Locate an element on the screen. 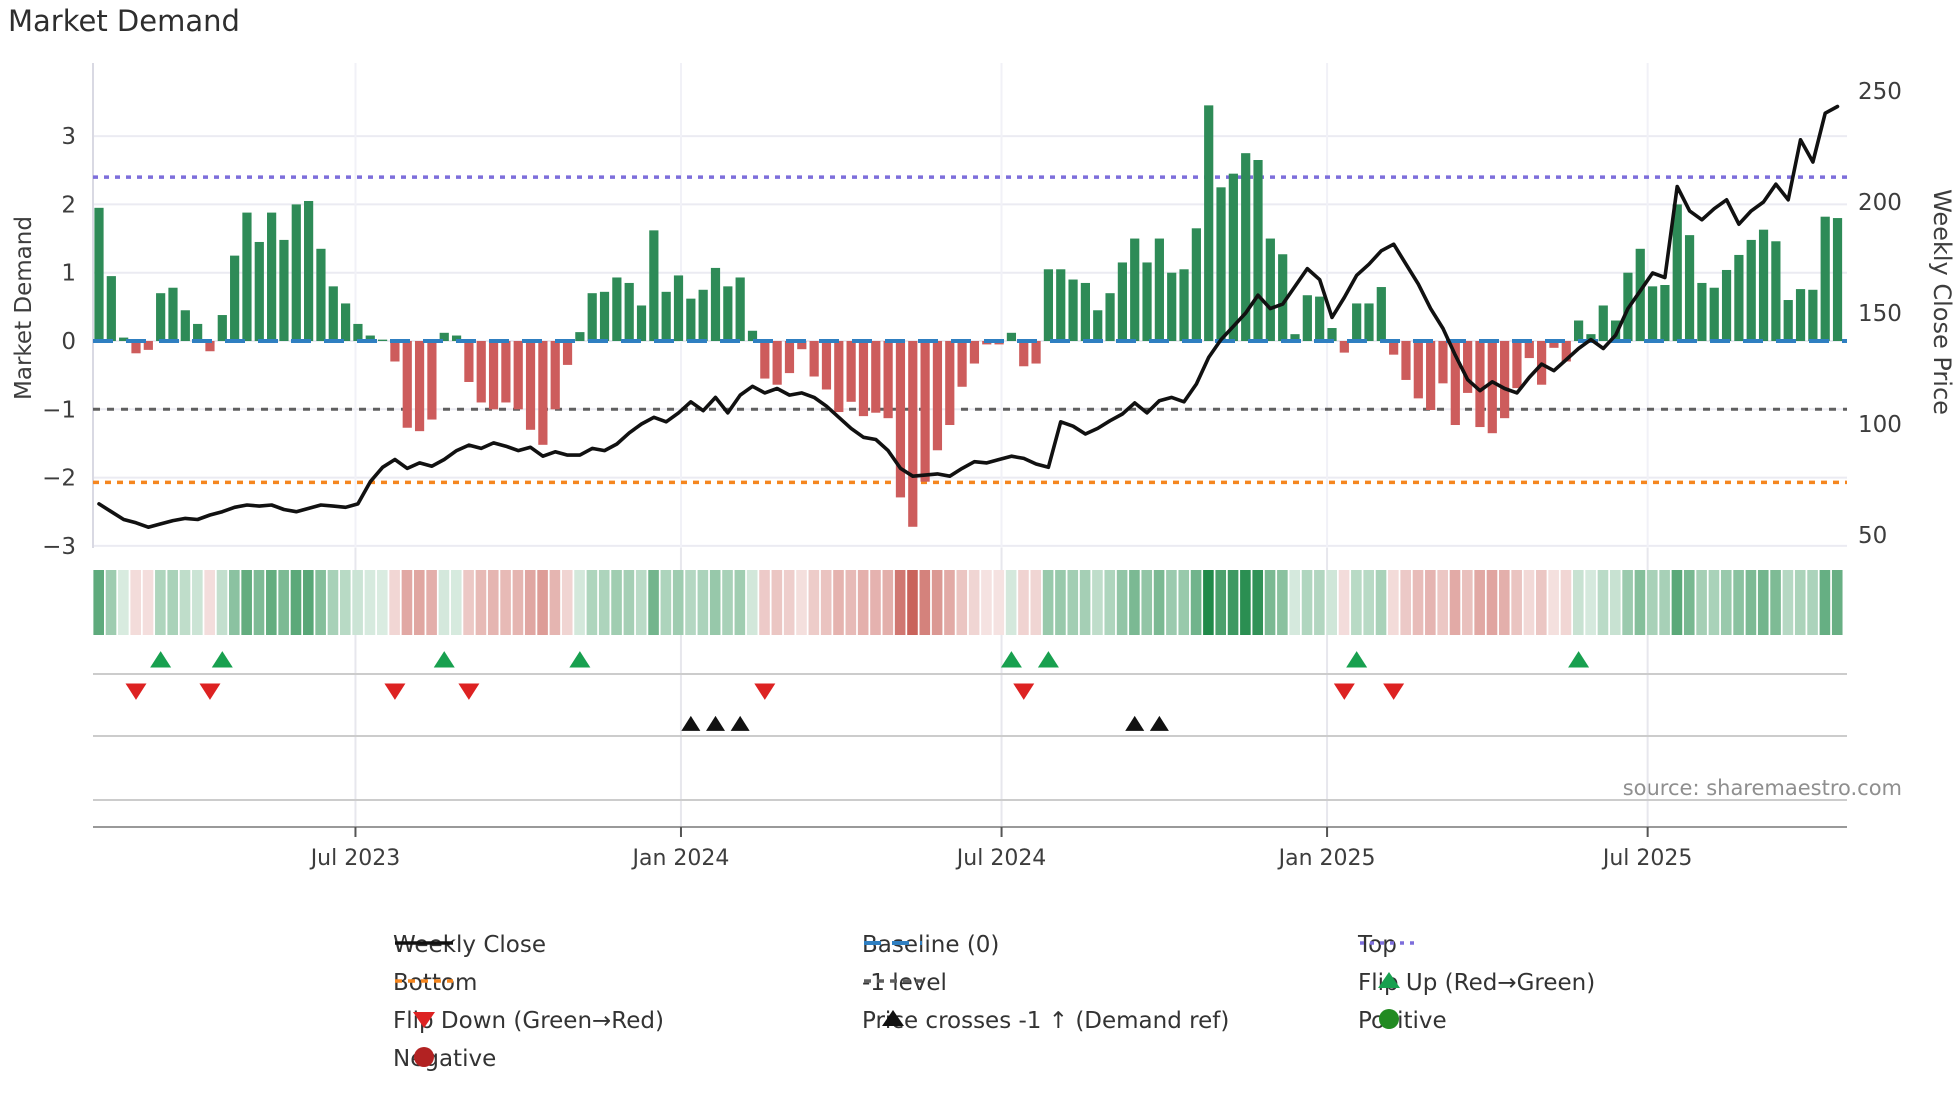 The image size is (1960, 1102). legend-item: Price crosses -1 ↑ (Demand ref) is located at coordinates (1045, 1021).